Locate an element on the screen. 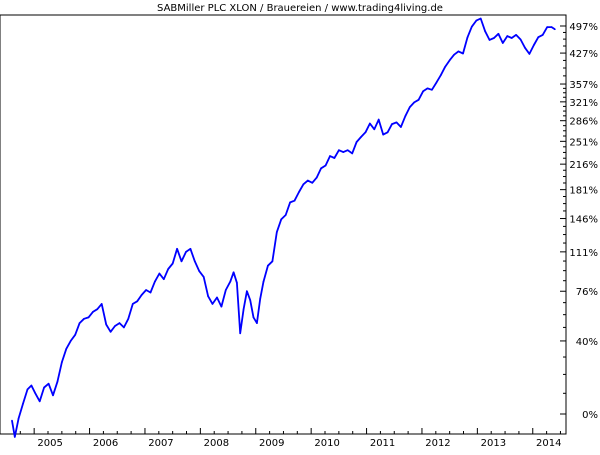 This screenshot has width=600, height=455. x-tick-label: 2012 is located at coordinates (437, 443).